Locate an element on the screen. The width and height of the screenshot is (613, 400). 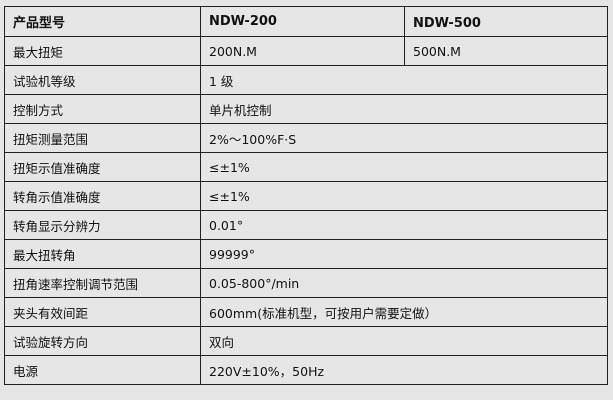
row-label: 最大扭矩 is located at coordinates (102, 51).